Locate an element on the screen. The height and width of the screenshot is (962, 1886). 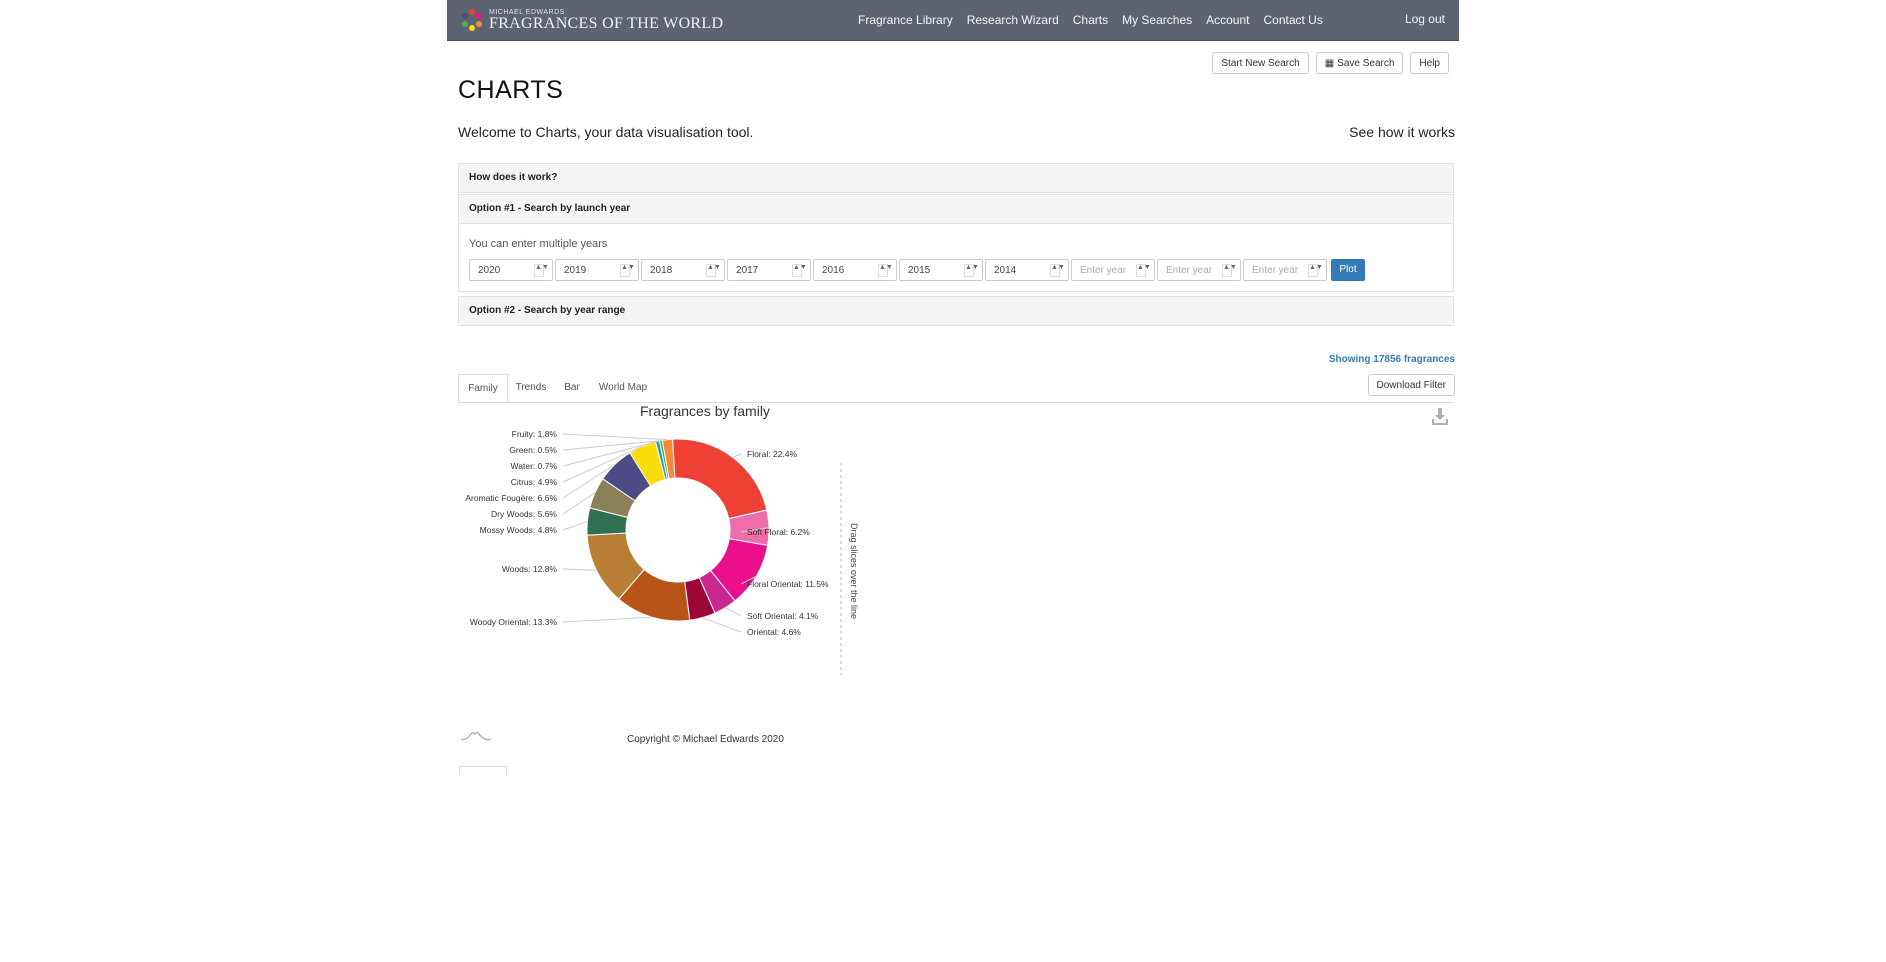
year-value: 2016 is located at coordinates (833, 270).